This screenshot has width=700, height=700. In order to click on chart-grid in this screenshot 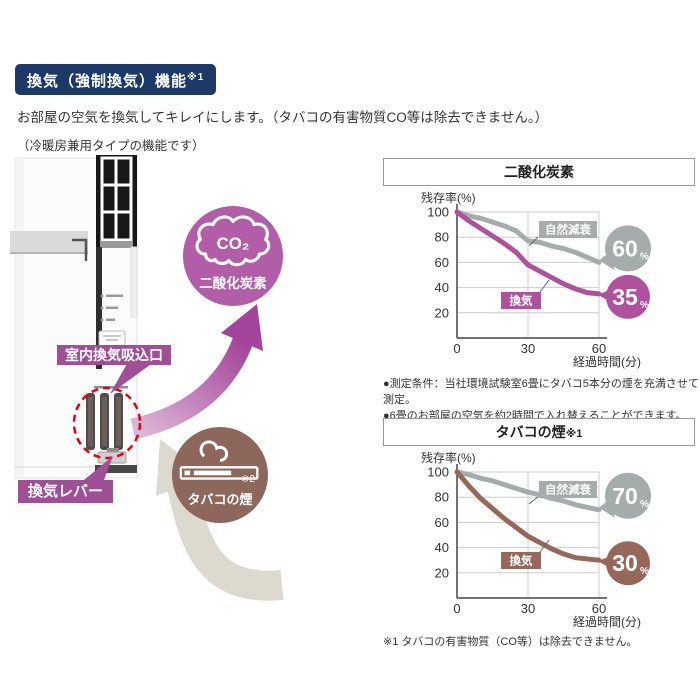, I will do `click(528, 274)`.